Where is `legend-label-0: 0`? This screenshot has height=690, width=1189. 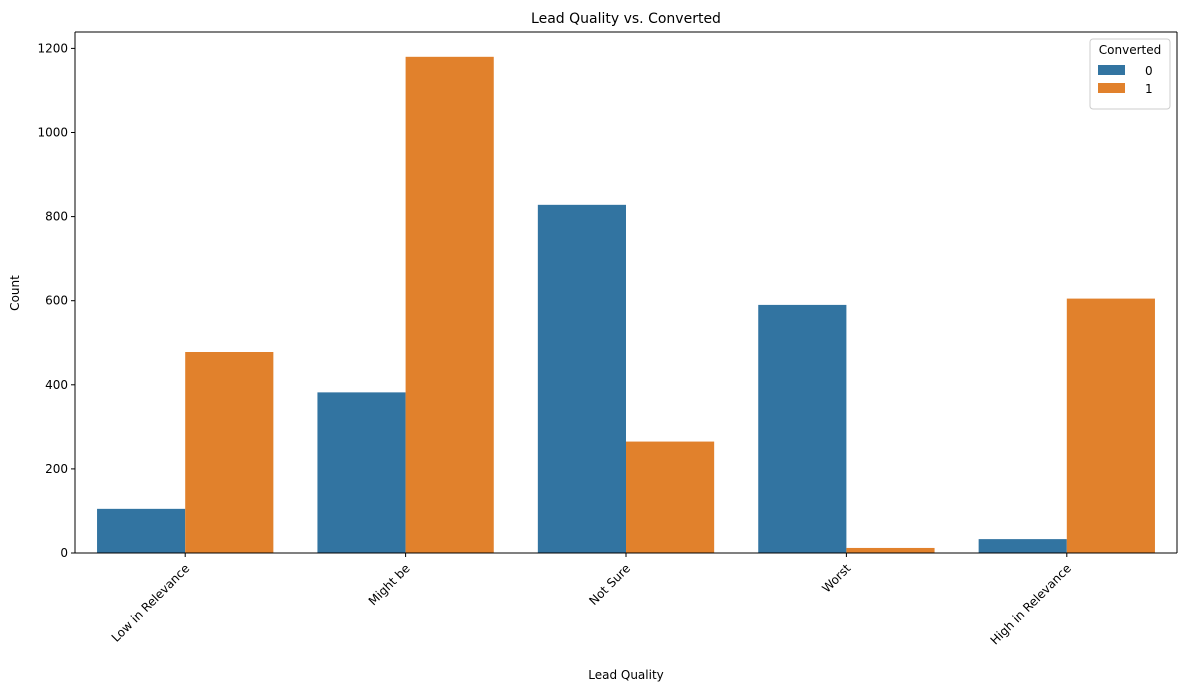 legend-label-0: 0 is located at coordinates (1149, 71).